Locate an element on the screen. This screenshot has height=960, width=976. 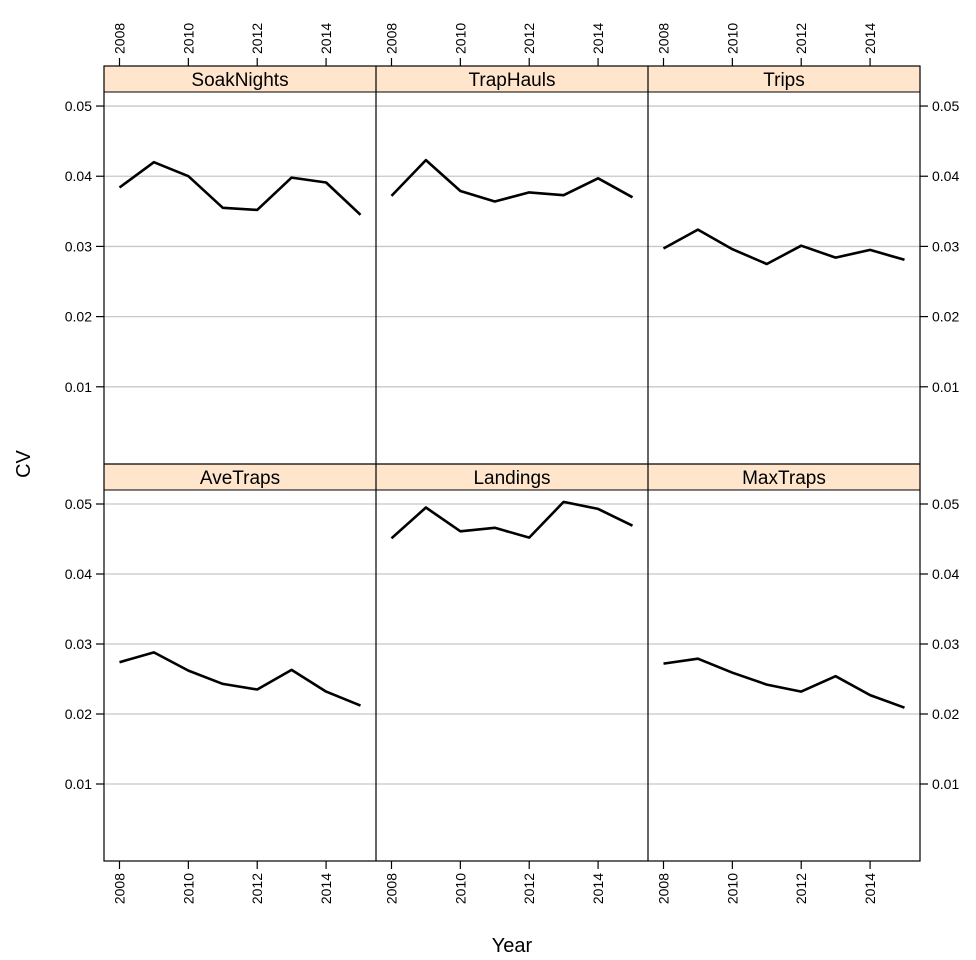
panel-landings: Landings is located at coordinates (512, 624).